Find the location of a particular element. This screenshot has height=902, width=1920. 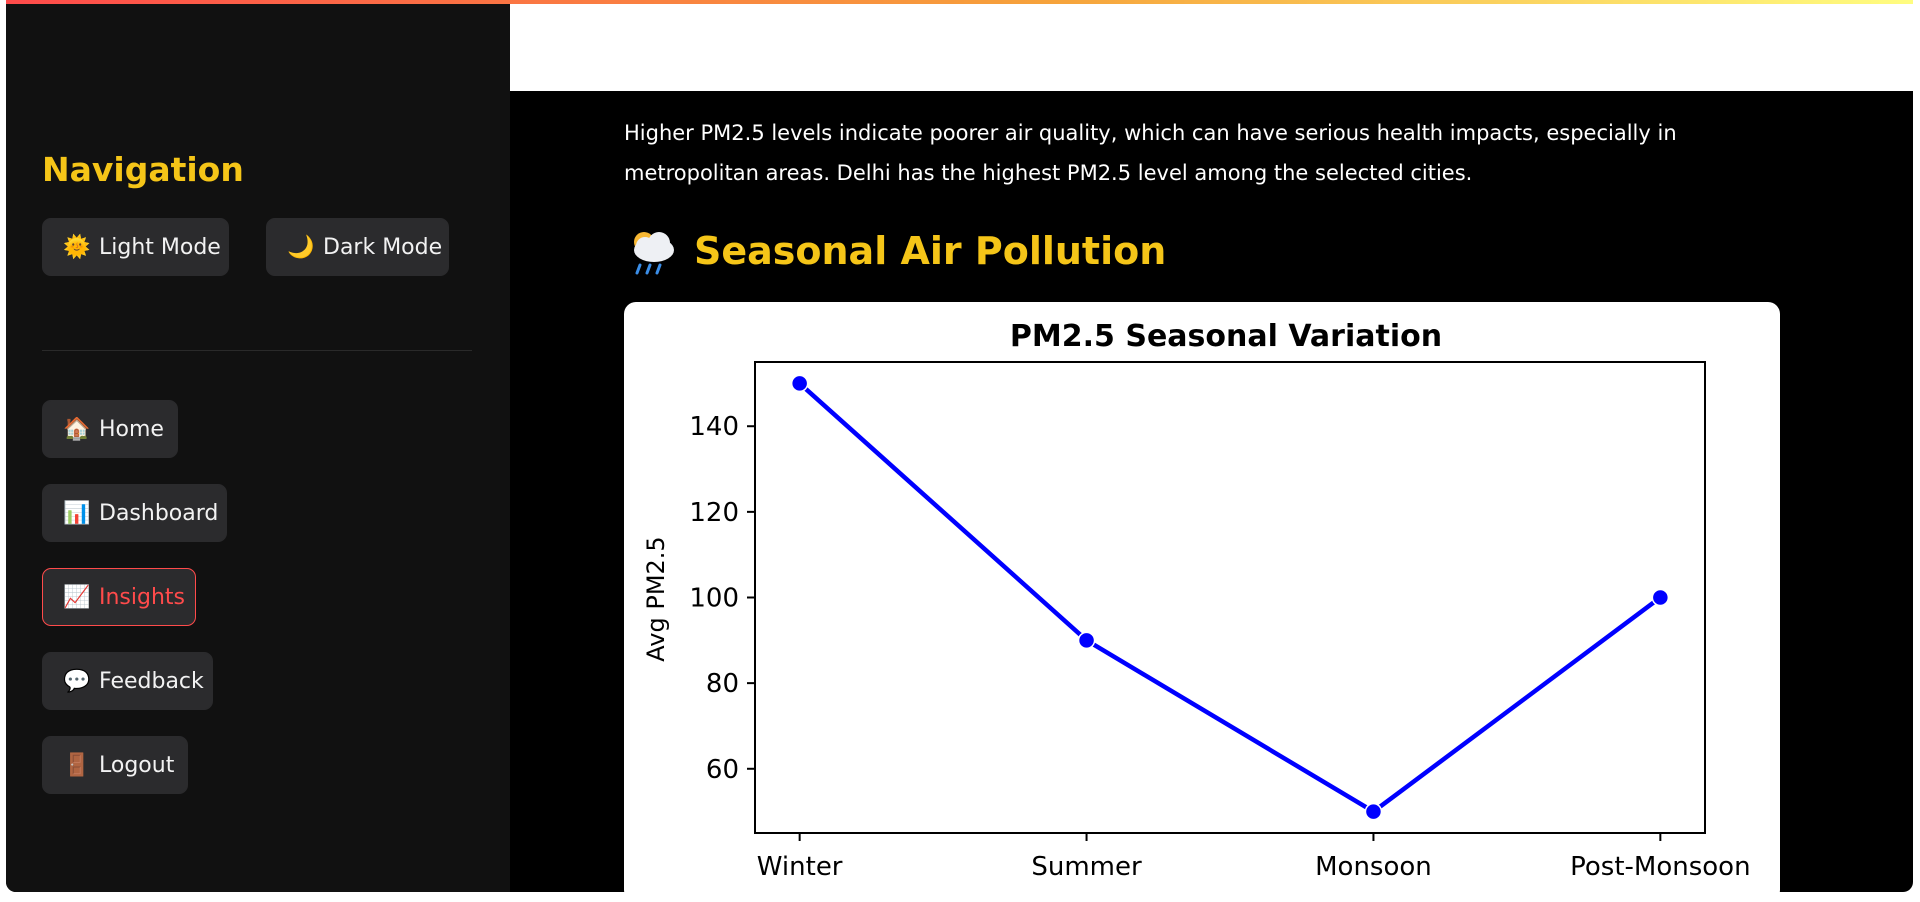

nav-dashboard-button: 📊 Dashboard is located at coordinates (134, 513).